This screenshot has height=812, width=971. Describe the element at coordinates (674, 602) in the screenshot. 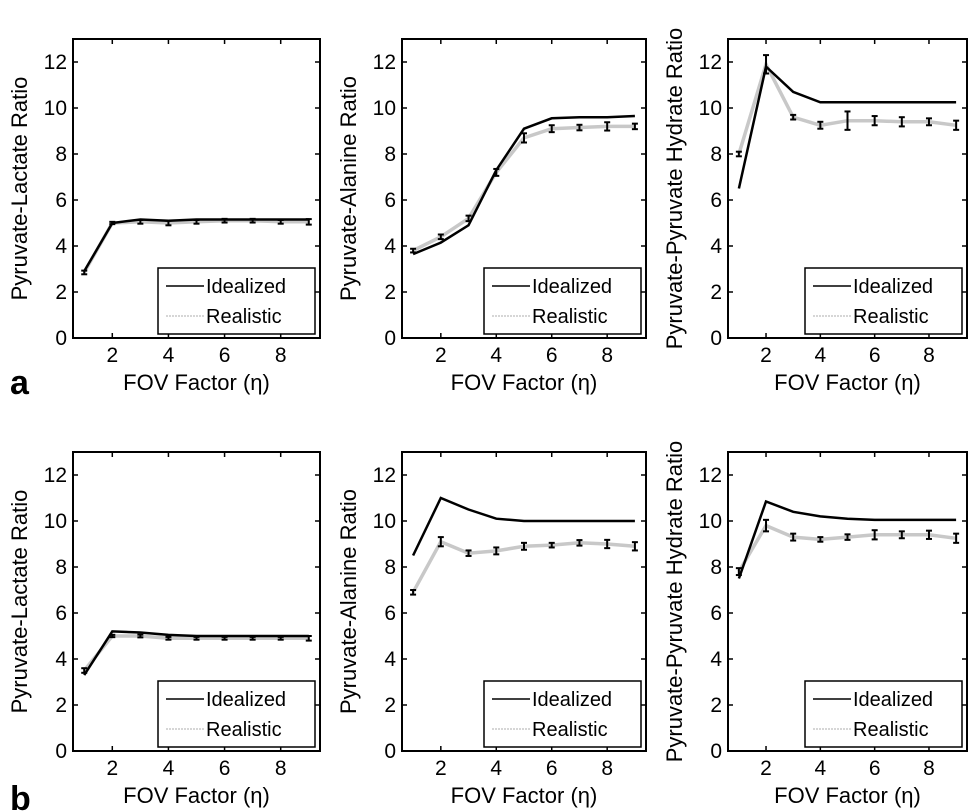

I see `y-axis-label: Pyruvate-Pyruvate Hydrate Ratio` at that location.